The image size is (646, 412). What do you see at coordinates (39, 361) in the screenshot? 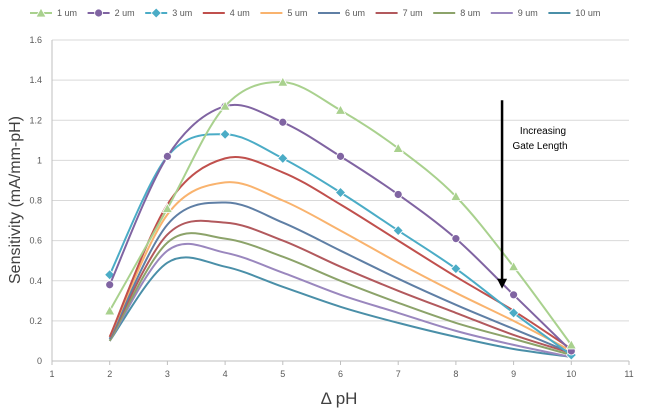
I see `y-tick-label: 0` at bounding box center [39, 361].